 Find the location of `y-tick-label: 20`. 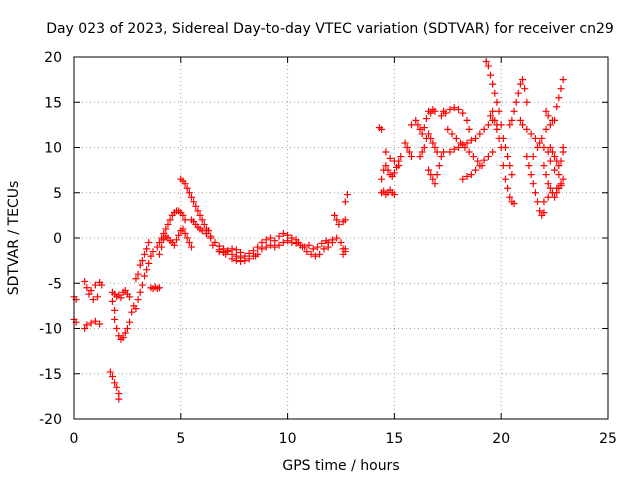

y-tick-label: 20 is located at coordinates (53, 58).